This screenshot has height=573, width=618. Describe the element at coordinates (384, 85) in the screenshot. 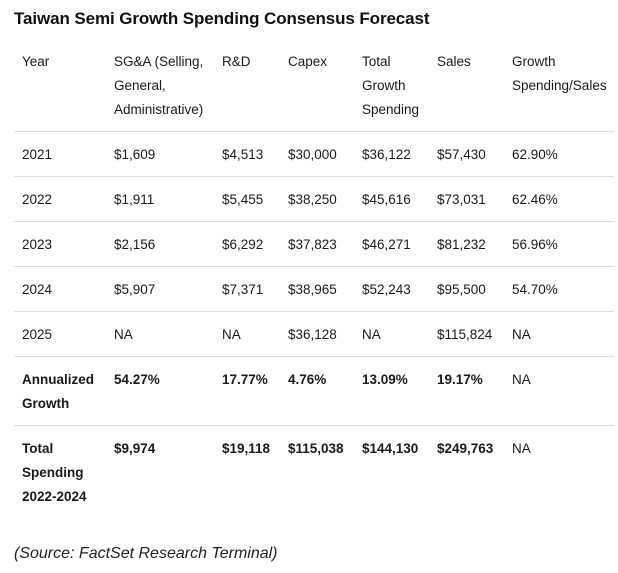

I see `header-tgs-line-2: Growth` at that location.